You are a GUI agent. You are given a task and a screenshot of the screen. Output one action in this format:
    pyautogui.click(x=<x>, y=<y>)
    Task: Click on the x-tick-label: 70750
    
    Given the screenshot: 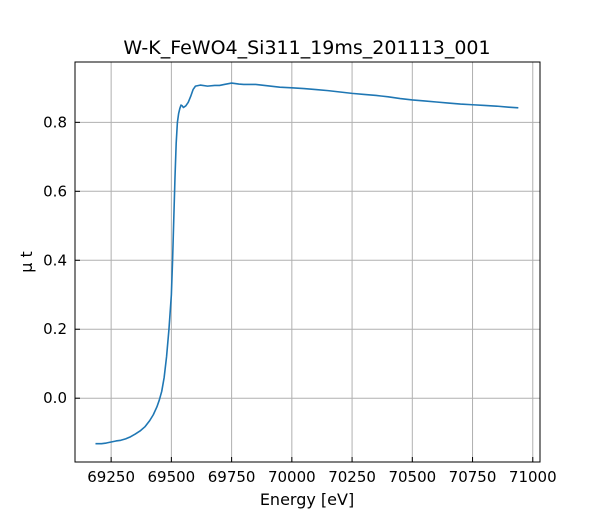 What is the action you would take?
    pyautogui.click(x=473, y=477)
    